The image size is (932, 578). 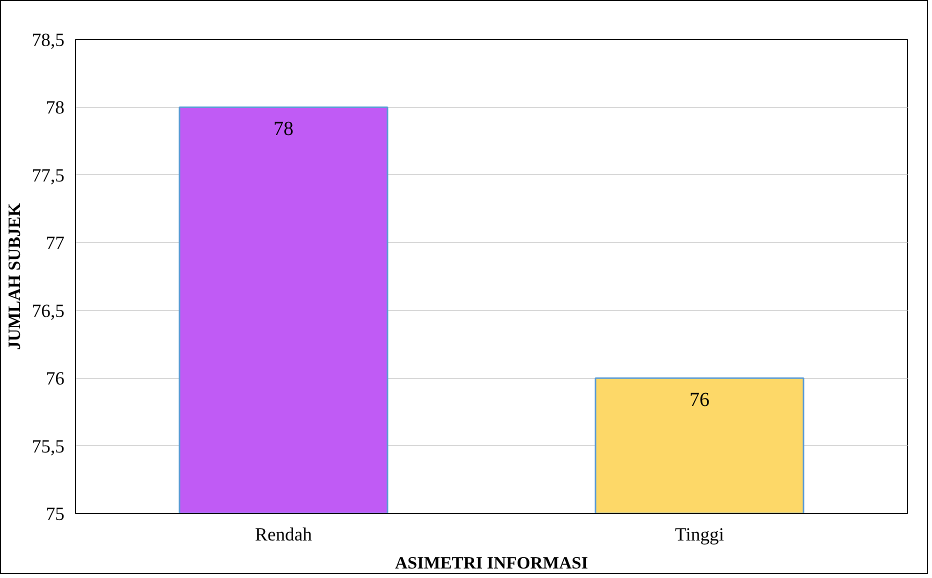 I want to click on y-tick-label: 77,5, so click(x=48, y=175).